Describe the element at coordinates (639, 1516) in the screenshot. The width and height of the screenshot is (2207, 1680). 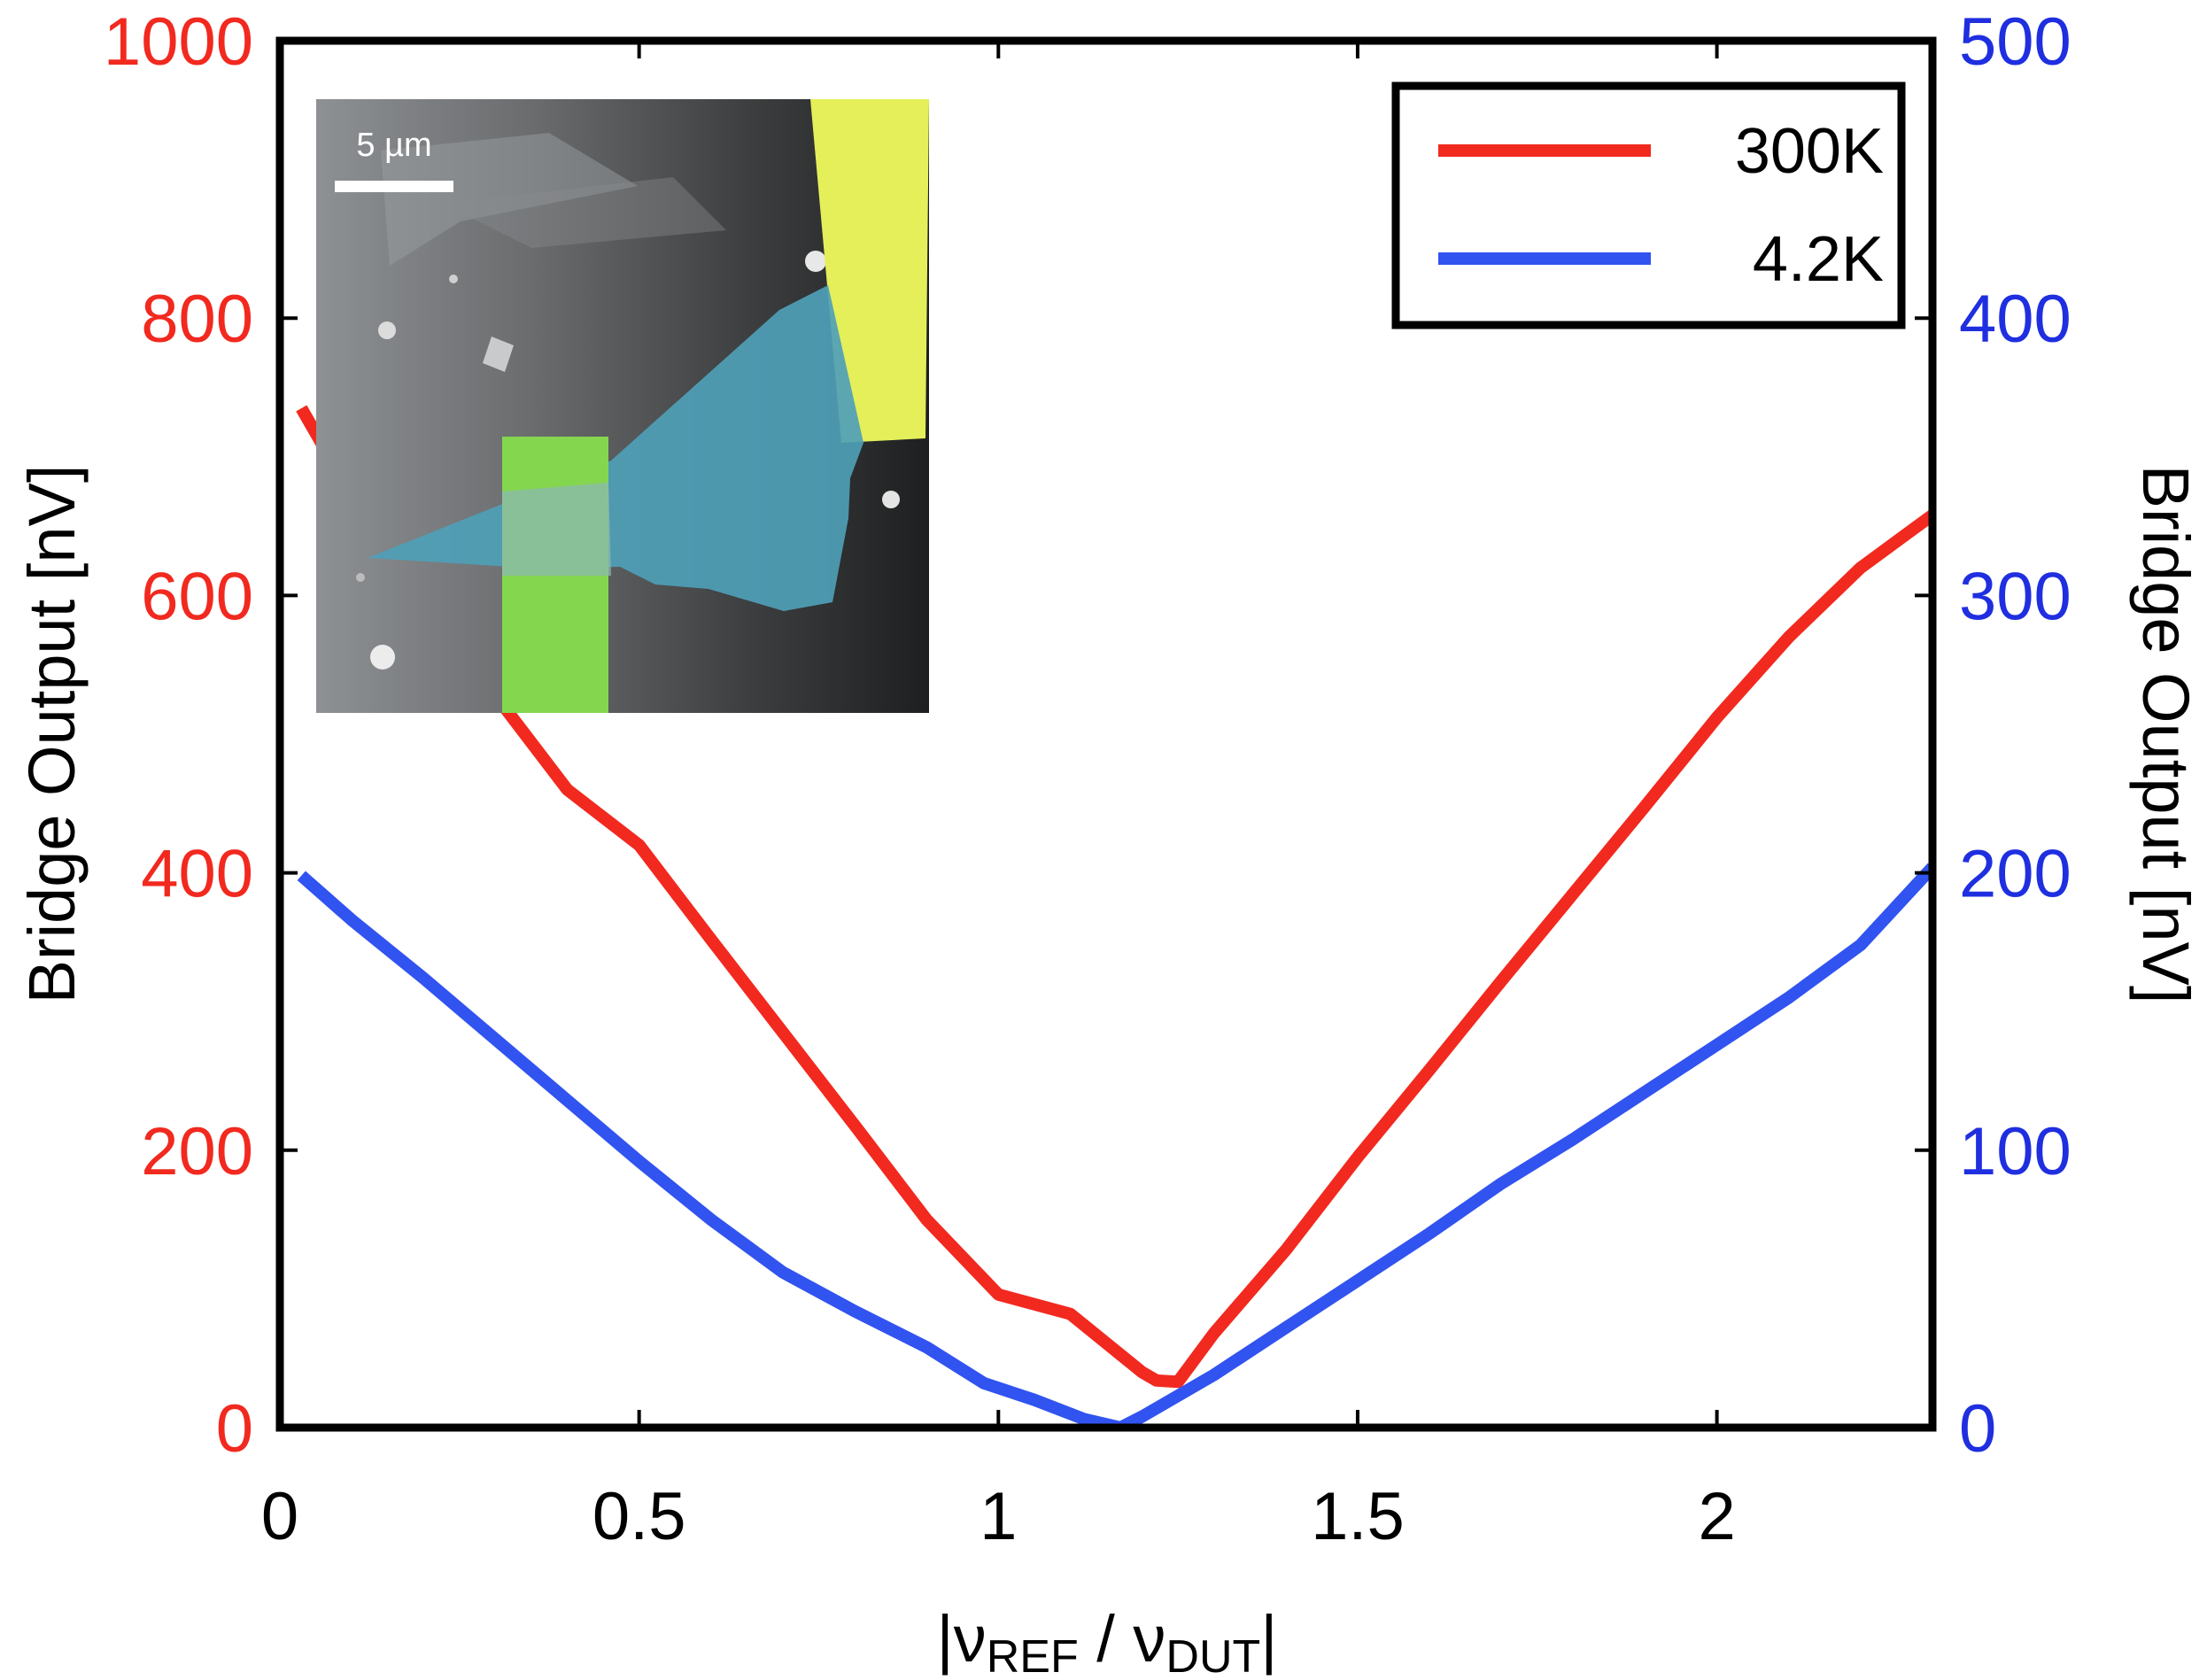
I see `x-tick-label: 0.5` at that location.